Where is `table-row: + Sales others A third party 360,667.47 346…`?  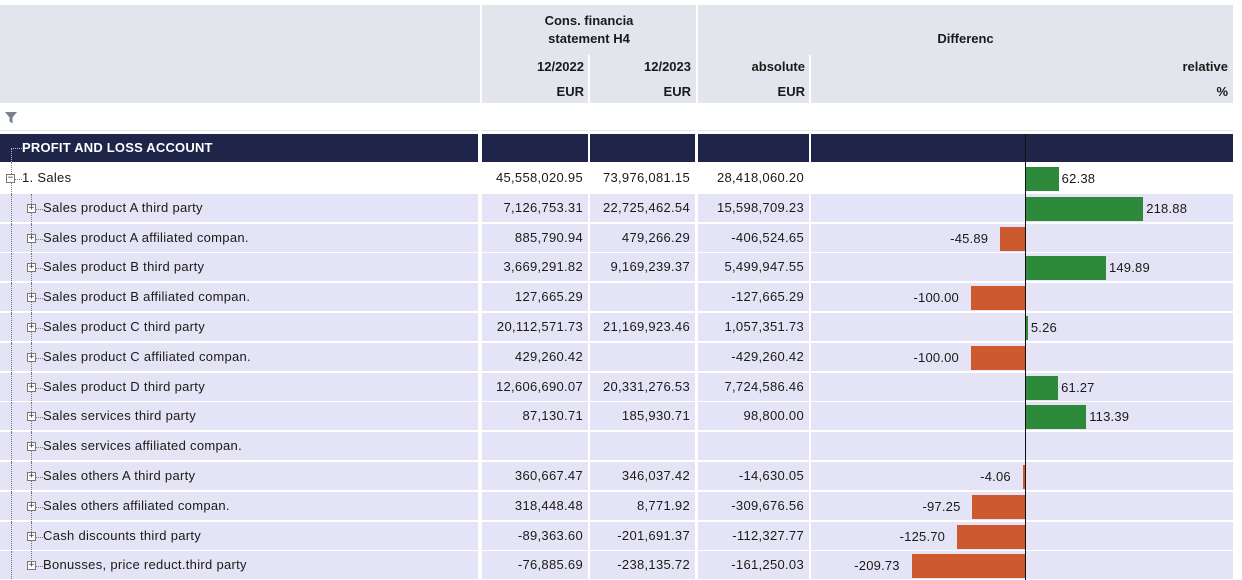 table-row: + Sales others A third party 360,667.47 346… is located at coordinates (616, 477).